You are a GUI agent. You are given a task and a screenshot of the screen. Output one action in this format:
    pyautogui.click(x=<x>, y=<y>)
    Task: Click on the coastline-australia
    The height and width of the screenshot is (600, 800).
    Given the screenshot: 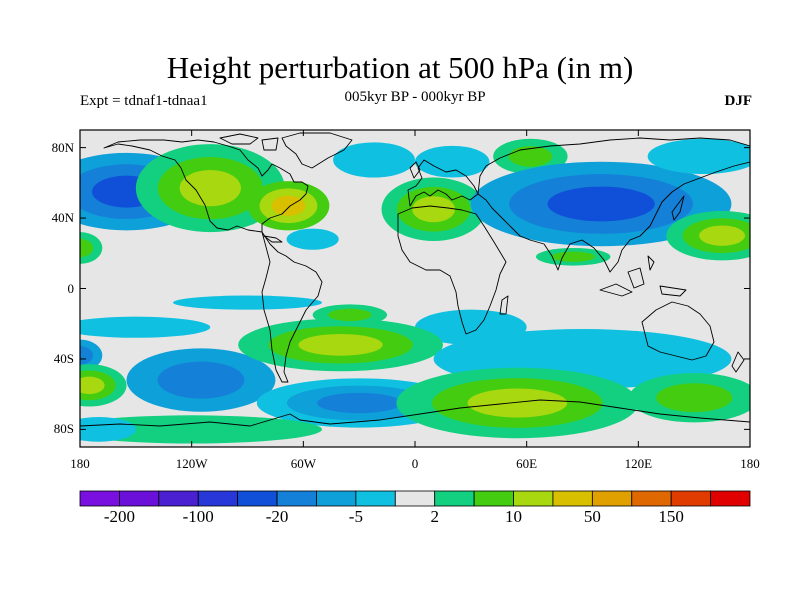 What is the action you would take?
    pyautogui.click(x=678, y=331)
    